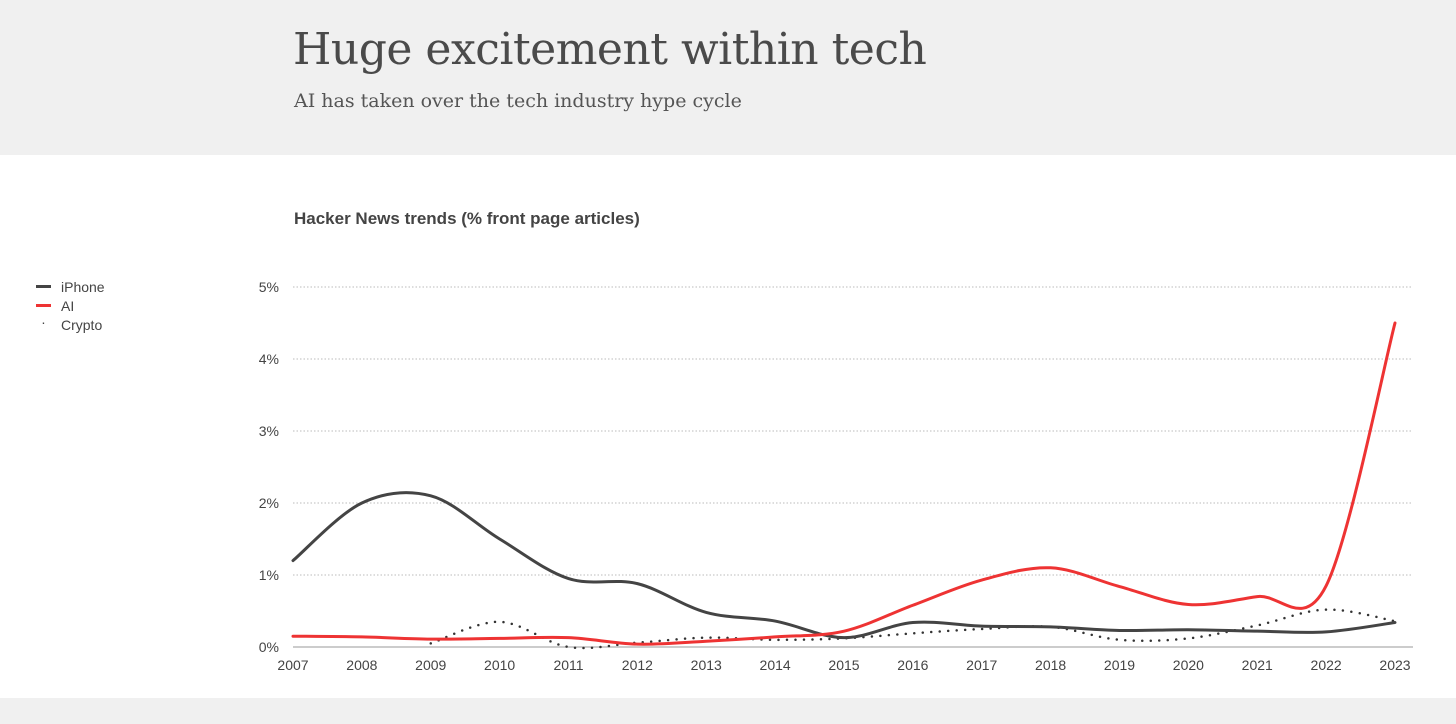 The image size is (1456, 724). I want to click on x-tick-label: 2012, so click(637, 665).